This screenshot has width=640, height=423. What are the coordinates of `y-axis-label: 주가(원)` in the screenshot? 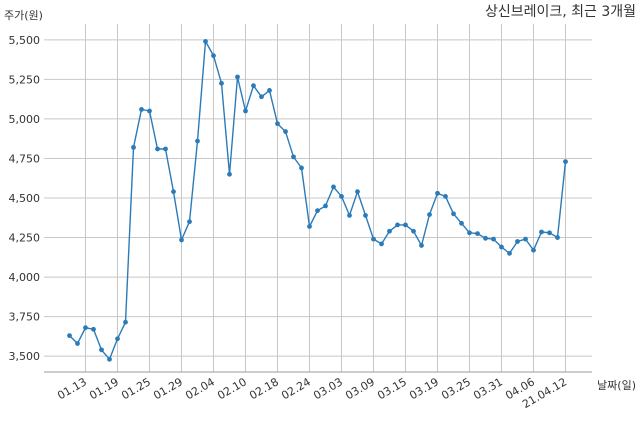 It's located at (23, 15).